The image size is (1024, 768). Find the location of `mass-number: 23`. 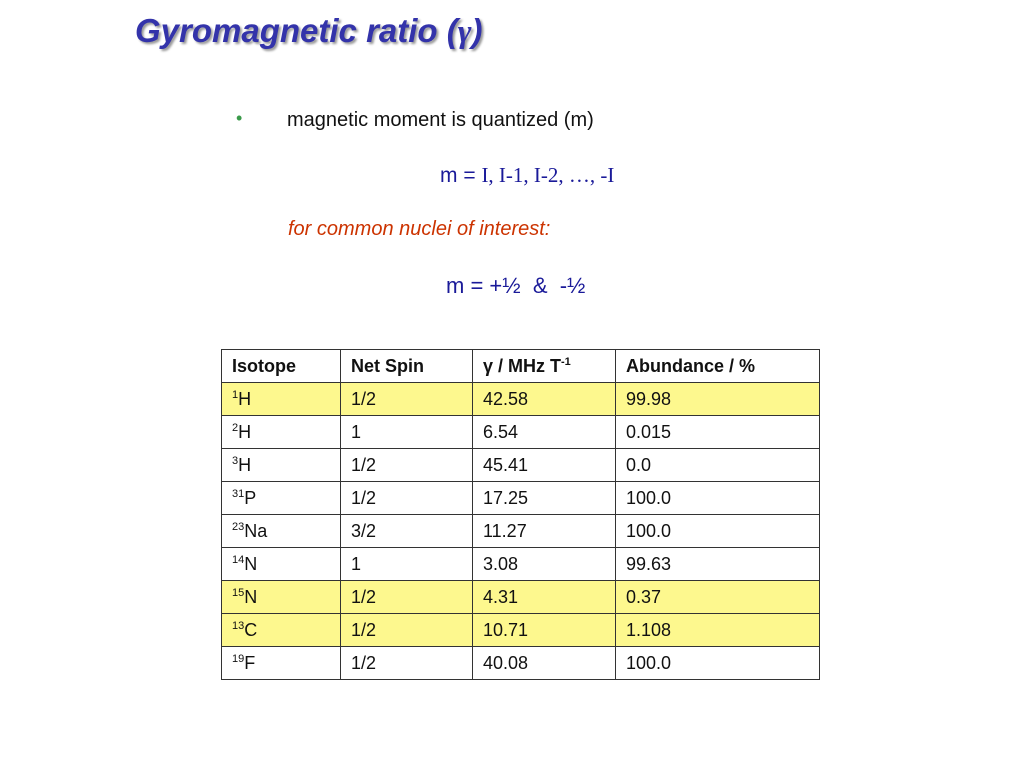

mass-number: 23 is located at coordinates (238, 526).